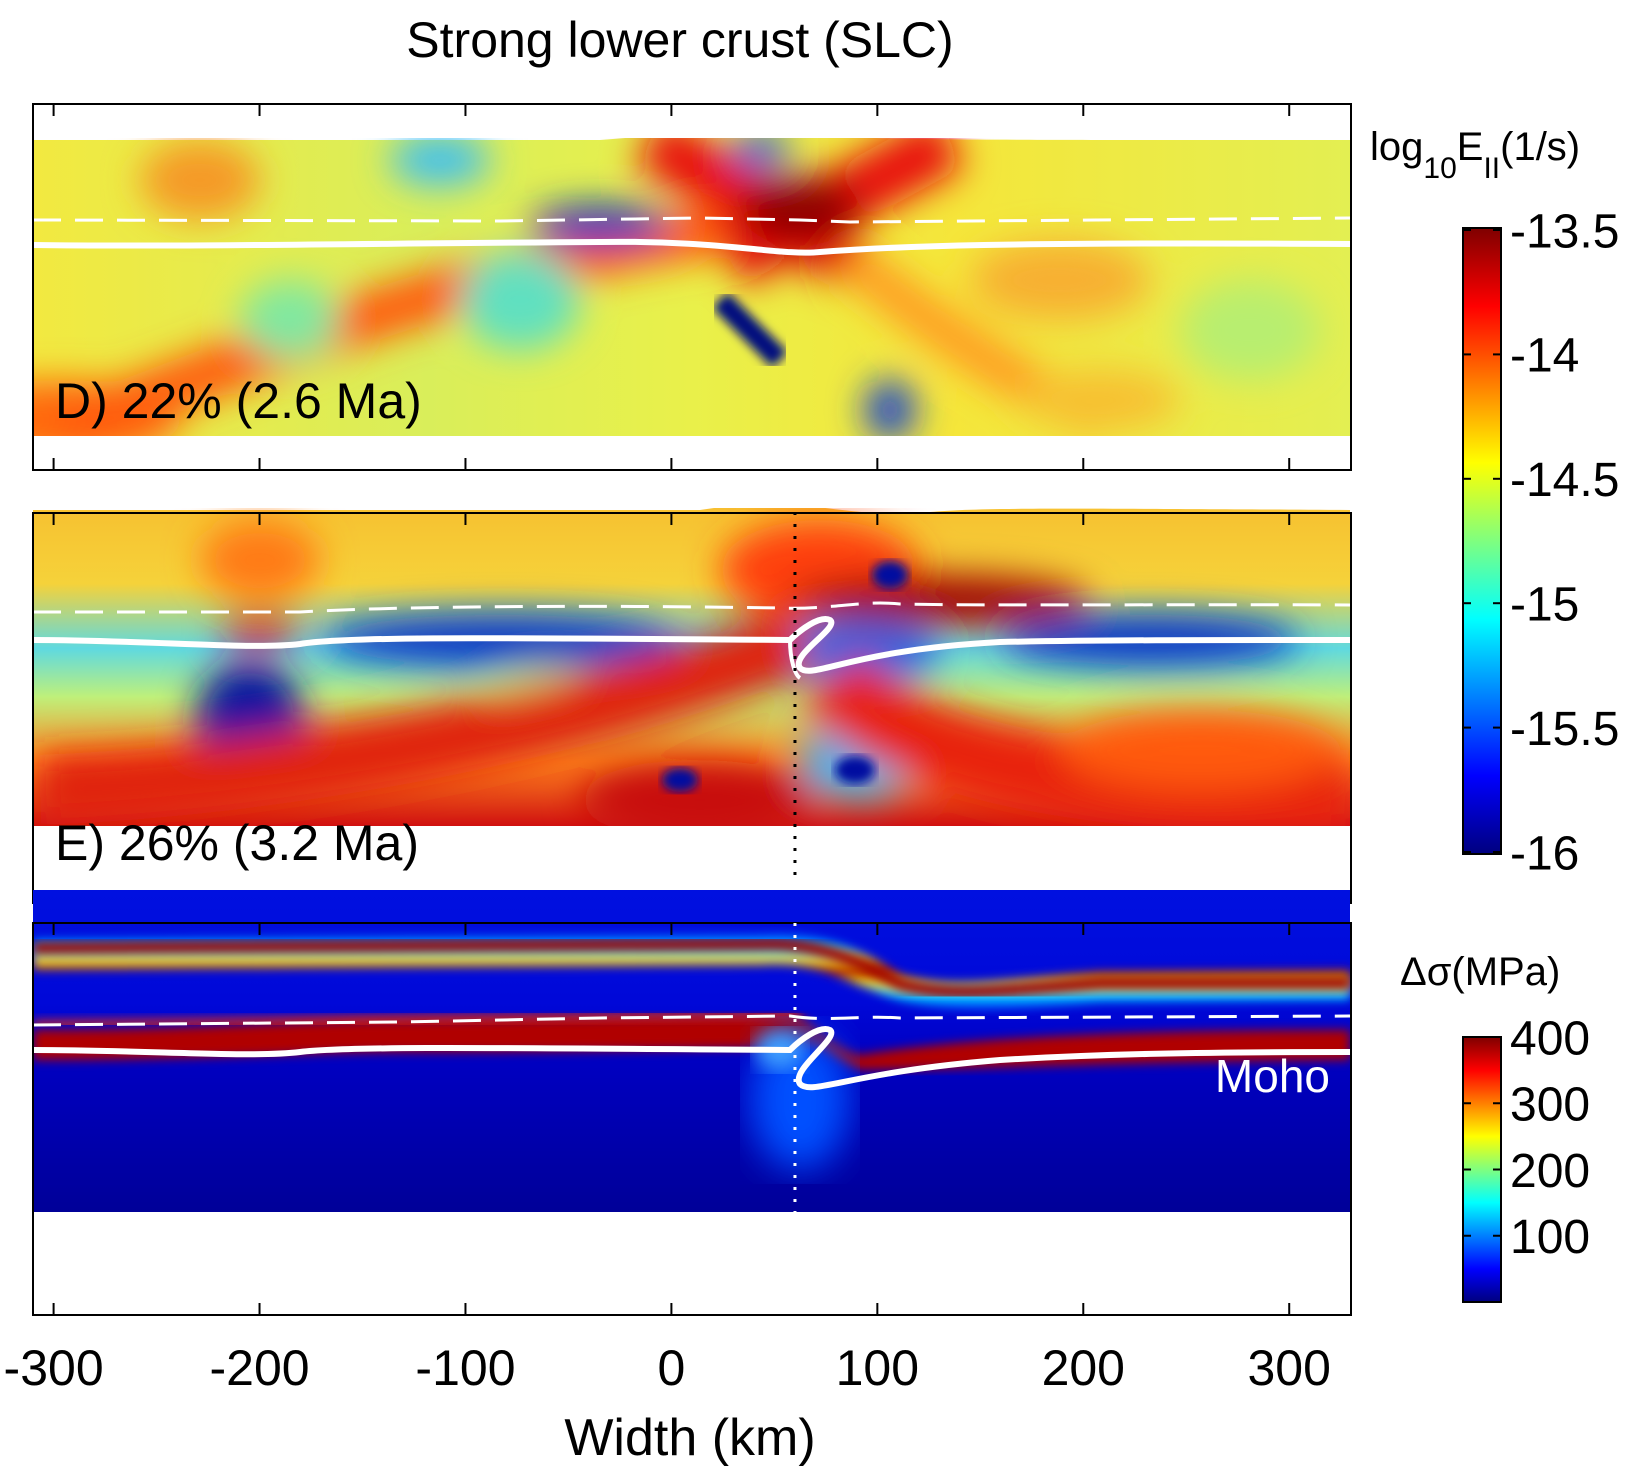 The image size is (1651, 1484). Describe the element at coordinates (1564, 729) in the screenshot. I see `colorbar-tick-label: -15.5` at that location.